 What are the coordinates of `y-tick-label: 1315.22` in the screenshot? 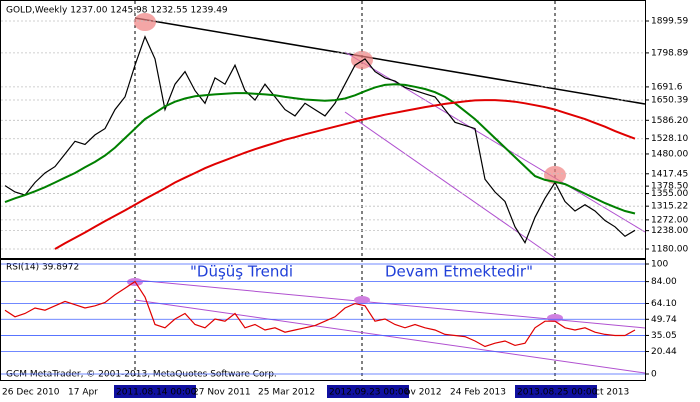 It's located at (669, 207).